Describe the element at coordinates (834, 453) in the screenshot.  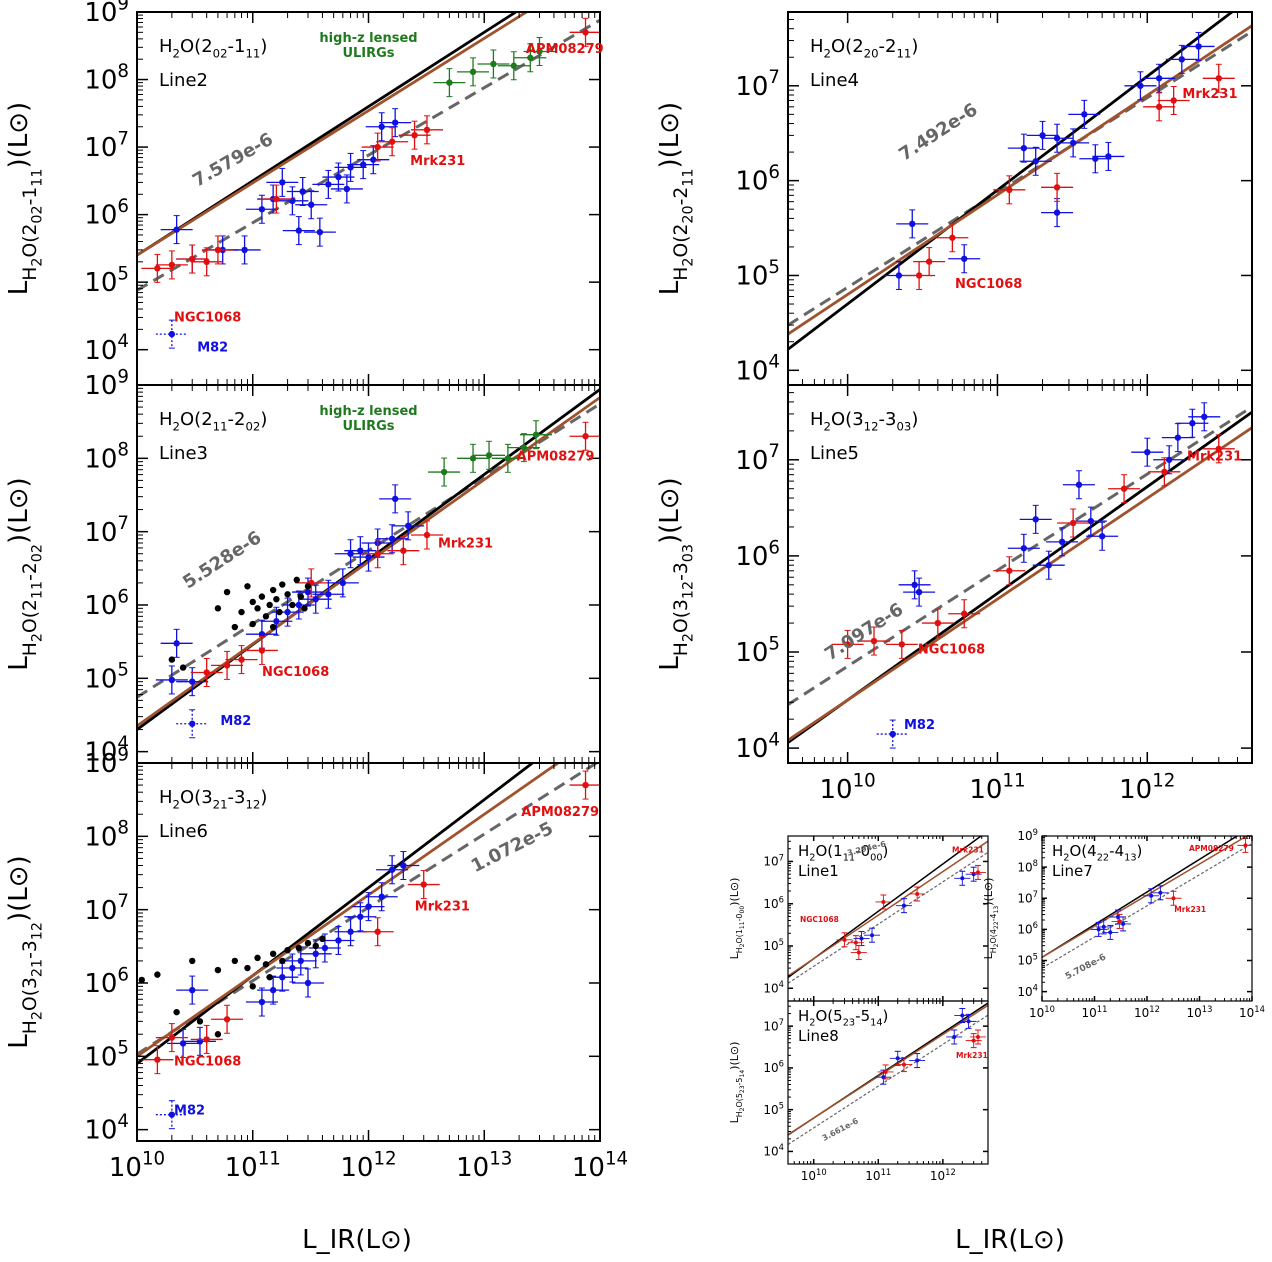
I see `panel-subtitle: Line5` at that location.